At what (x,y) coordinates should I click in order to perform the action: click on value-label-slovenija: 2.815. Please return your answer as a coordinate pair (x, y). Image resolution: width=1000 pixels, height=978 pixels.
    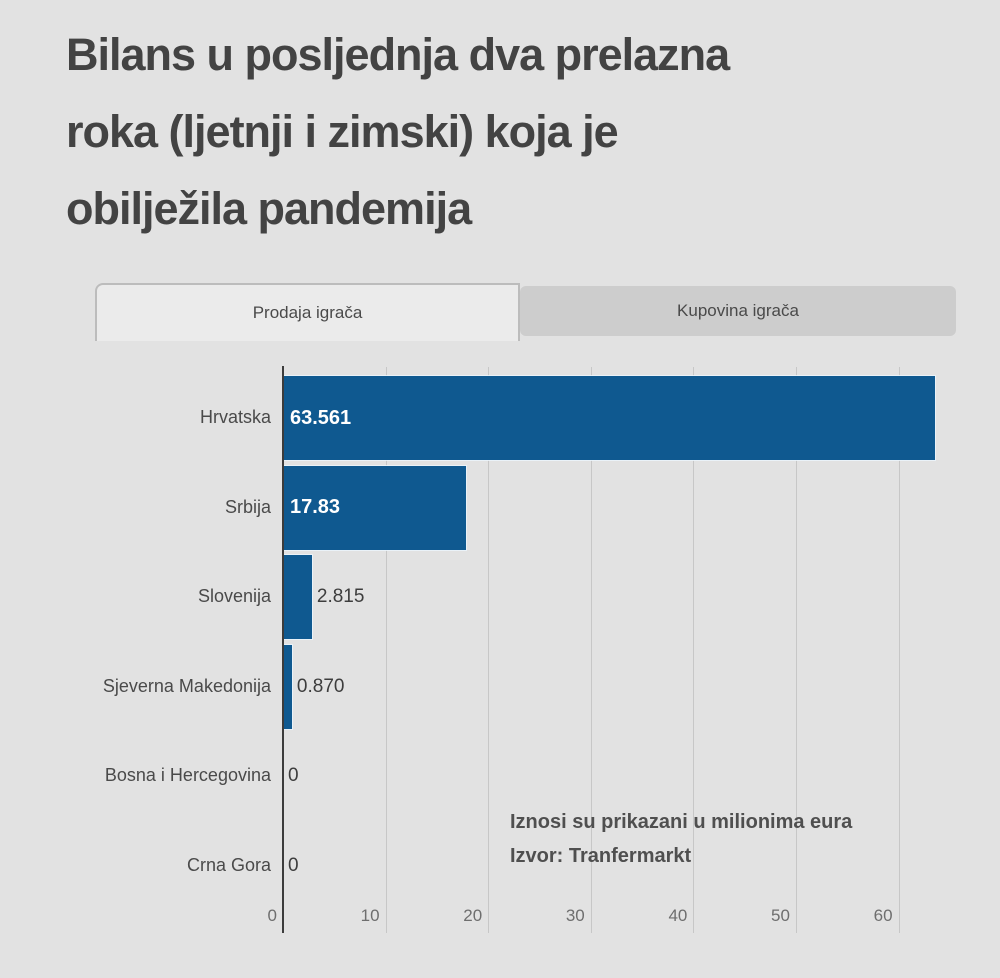
    Looking at the image, I should click on (340, 596).